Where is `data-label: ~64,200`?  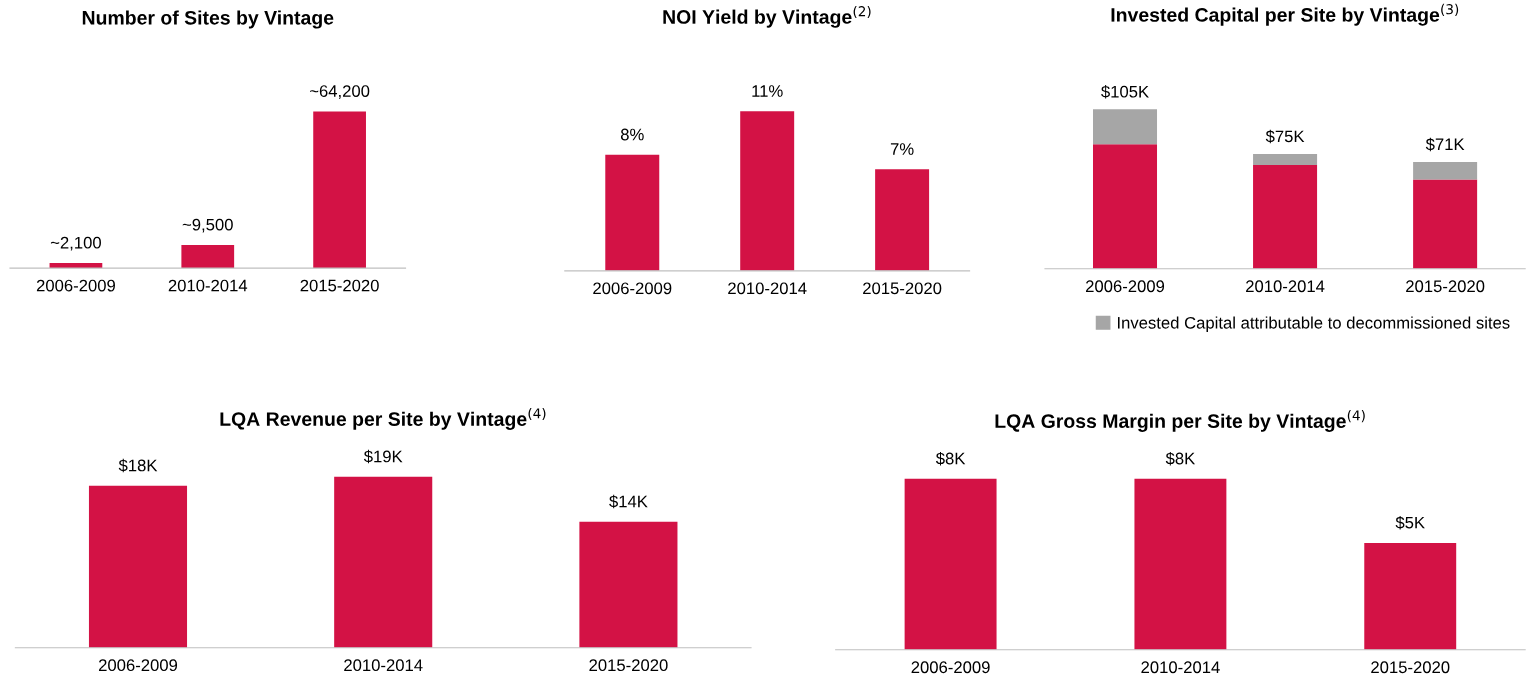 data-label: ~64,200 is located at coordinates (340, 92).